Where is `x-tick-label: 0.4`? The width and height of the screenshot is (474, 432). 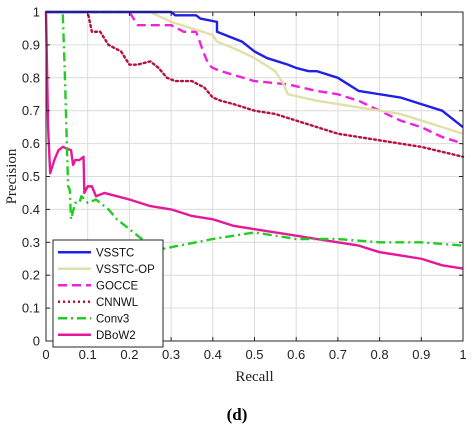
x-tick-label: 0.4 is located at coordinates (213, 354).